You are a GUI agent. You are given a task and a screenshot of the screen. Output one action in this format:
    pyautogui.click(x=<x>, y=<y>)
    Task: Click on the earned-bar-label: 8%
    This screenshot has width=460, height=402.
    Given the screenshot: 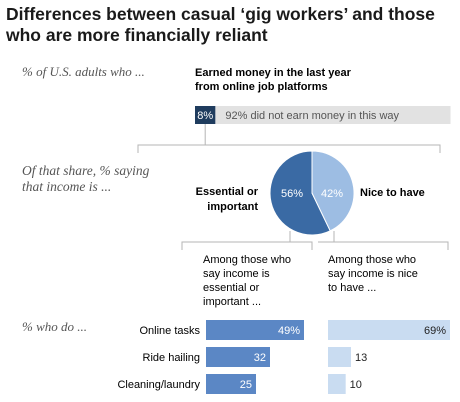 What is the action you would take?
    pyautogui.click(x=205, y=116)
    